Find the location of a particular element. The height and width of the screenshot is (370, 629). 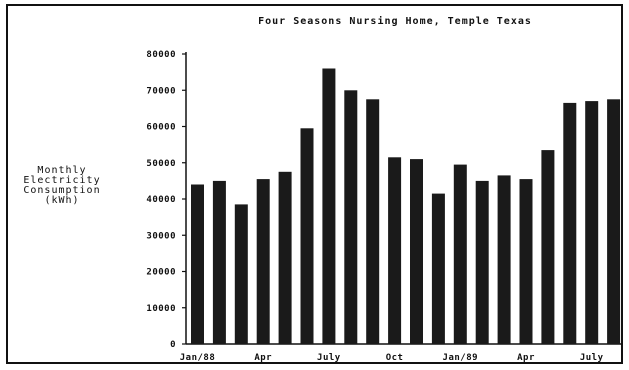

y-tick-label: 70000 is located at coordinates (161, 91).